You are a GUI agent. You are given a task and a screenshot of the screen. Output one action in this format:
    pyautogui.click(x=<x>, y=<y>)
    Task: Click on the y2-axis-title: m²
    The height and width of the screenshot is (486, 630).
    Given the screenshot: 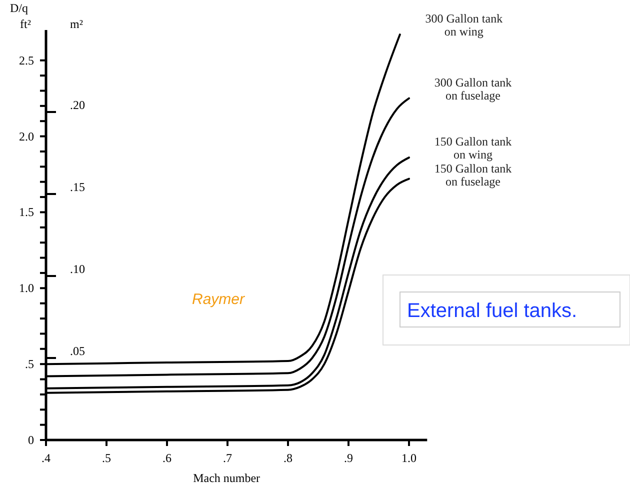 What is the action you would take?
    pyautogui.click(x=77, y=24)
    